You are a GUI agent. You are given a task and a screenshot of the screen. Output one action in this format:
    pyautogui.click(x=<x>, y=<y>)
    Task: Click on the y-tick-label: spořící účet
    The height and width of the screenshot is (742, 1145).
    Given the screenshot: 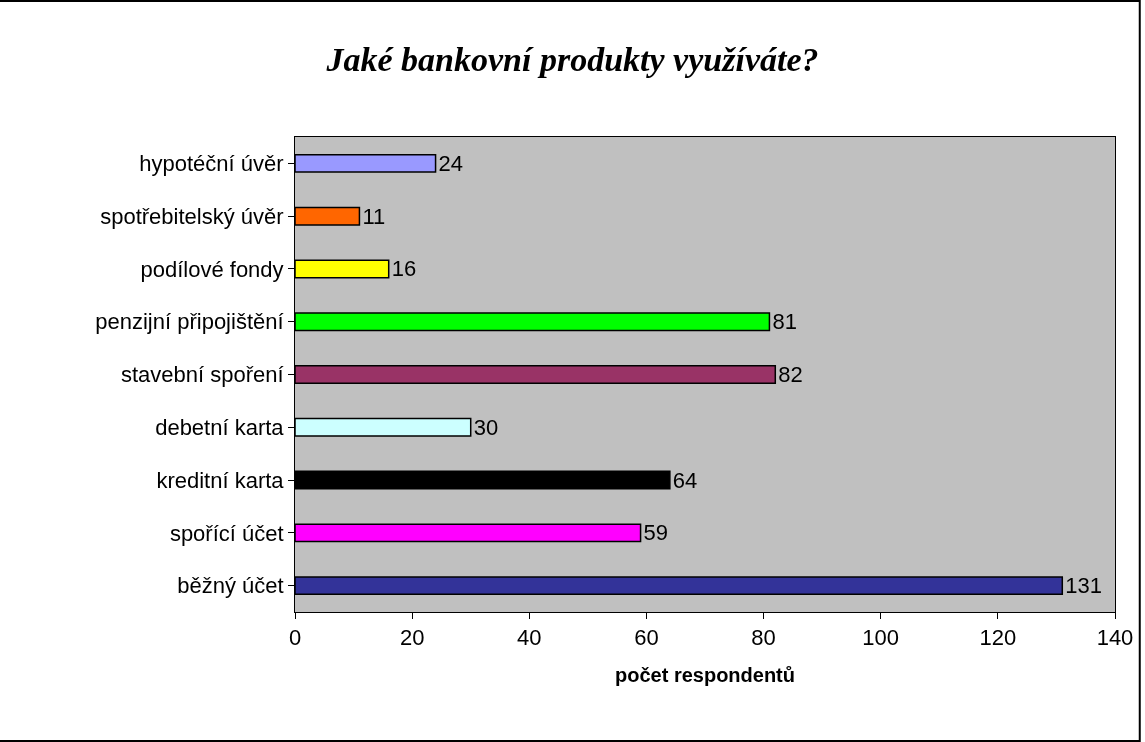 What is the action you would take?
    pyautogui.click(x=226, y=533)
    